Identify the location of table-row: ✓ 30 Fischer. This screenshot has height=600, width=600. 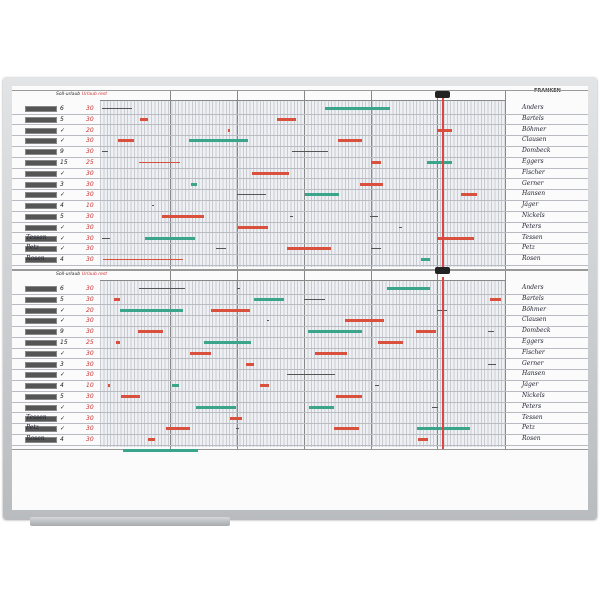
(300, 354).